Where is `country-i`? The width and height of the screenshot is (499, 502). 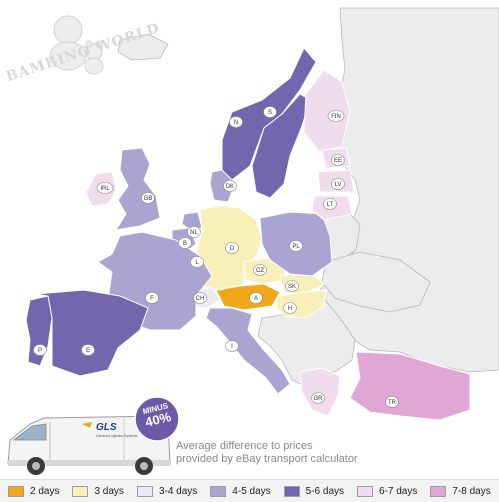 country-i is located at coordinates (248, 351).